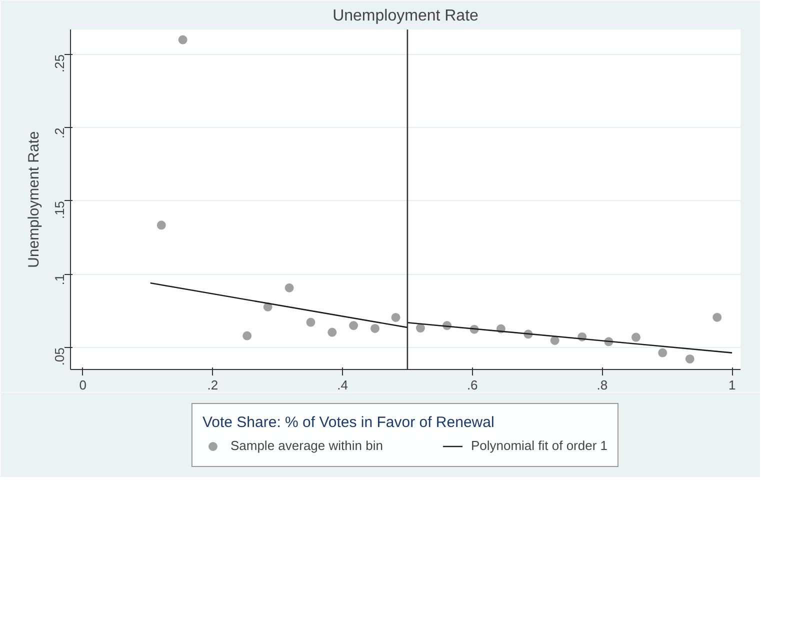 Image resolution: width=804 pixels, height=617 pixels. Describe the element at coordinates (472, 385) in the screenshot. I see `x-tick-label: .6` at that location.